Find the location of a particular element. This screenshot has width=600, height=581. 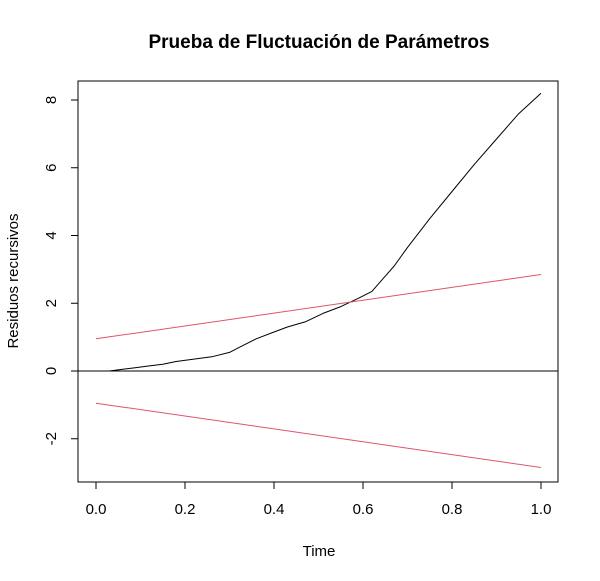

y-tick-label: 8 is located at coordinates (51, 100).